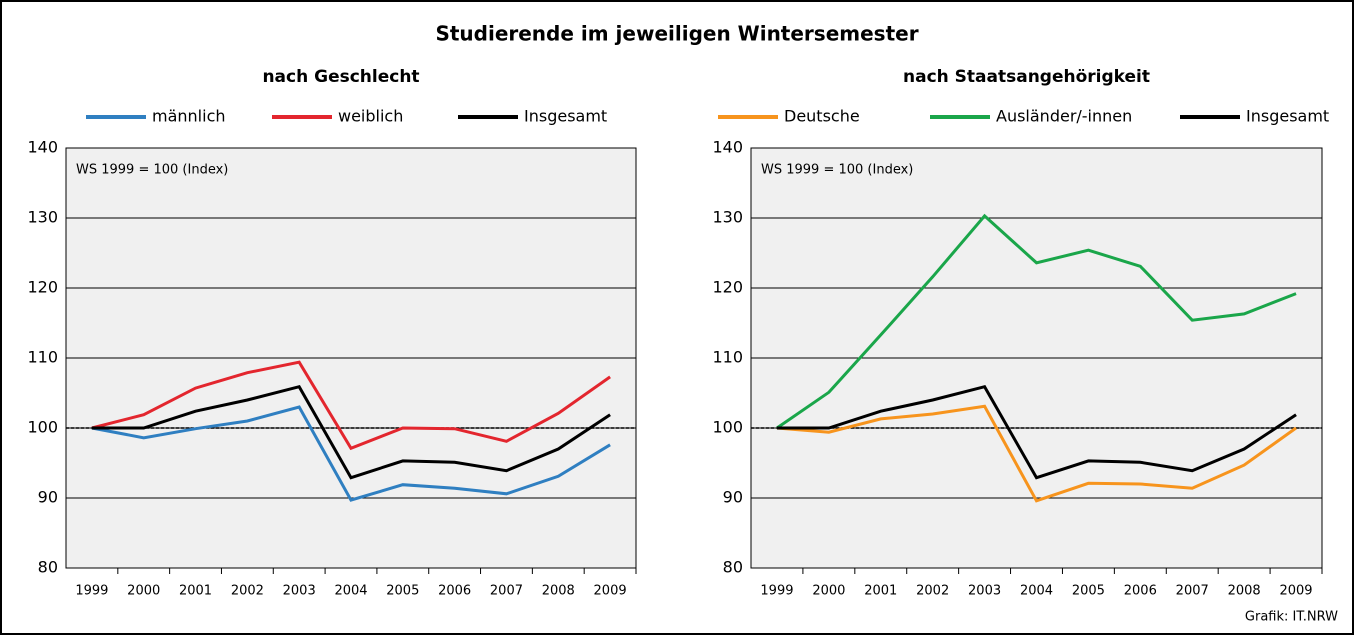  What do you see at coordinates (676, 34) in the screenshot?
I see `chart-title: Studierende im jeweiligen Wintersemester` at bounding box center [676, 34].